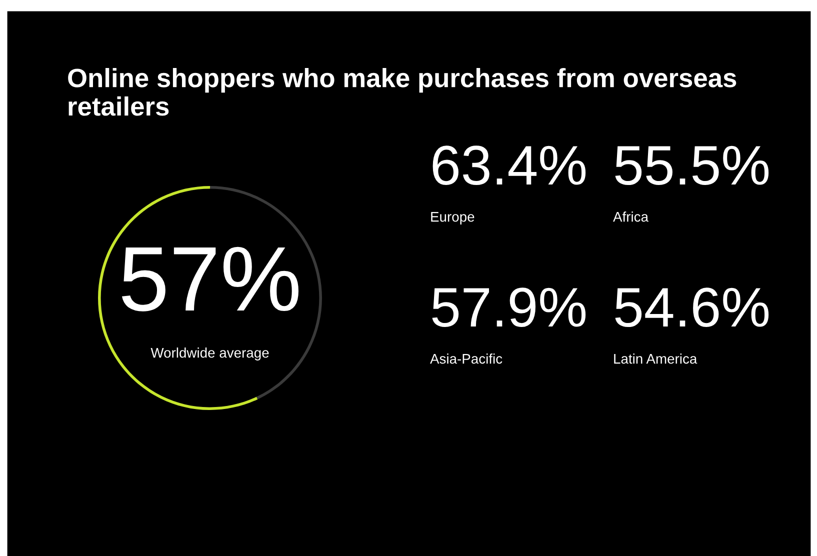  I want to click on text: Latin America, so click(656, 359).